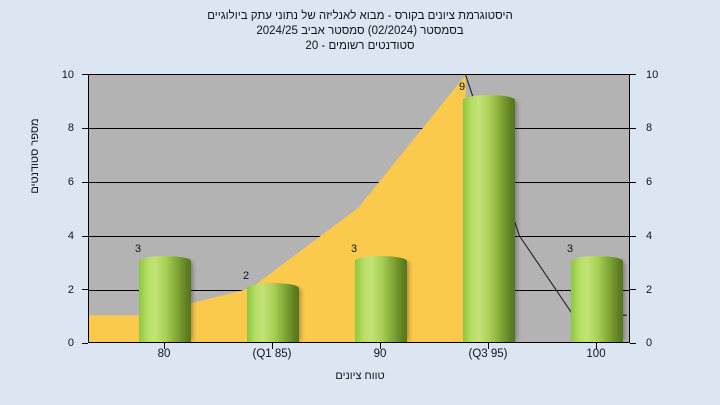 Image resolution: width=720 pixels, height=405 pixels. Describe the element at coordinates (273, 315) in the screenshot. I see `bar-85-body` at that location.